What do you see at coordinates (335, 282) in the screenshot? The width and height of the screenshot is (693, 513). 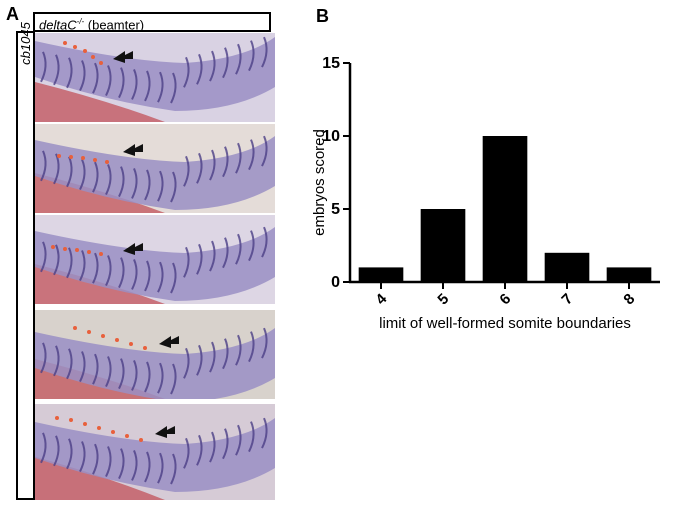 I see `y-tick-label: 0` at bounding box center [335, 282].